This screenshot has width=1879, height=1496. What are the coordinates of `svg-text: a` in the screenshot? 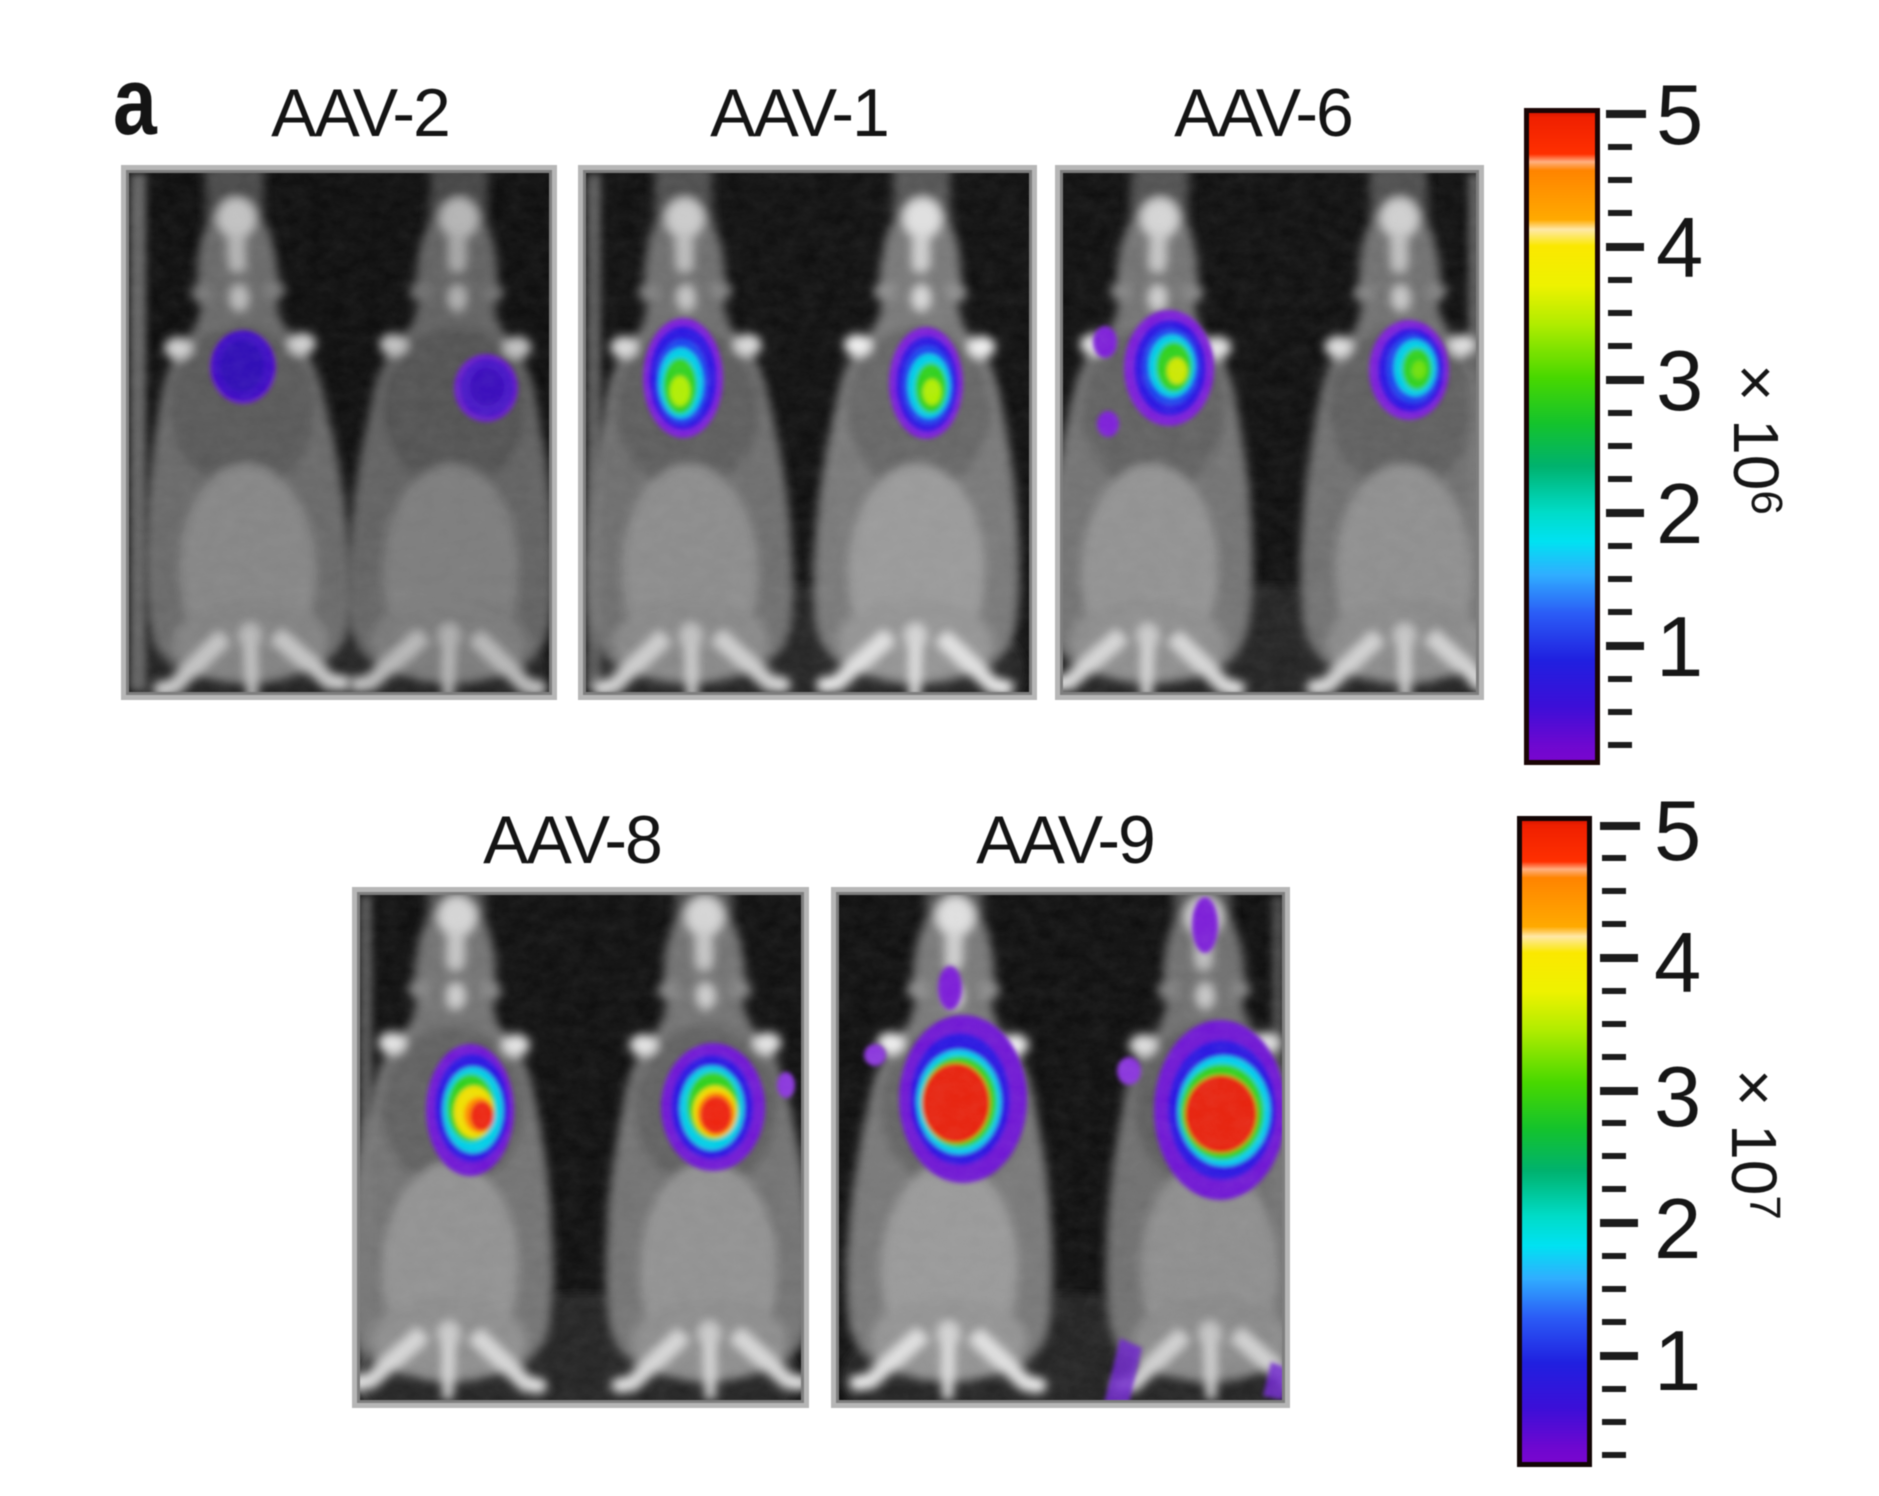 It's located at (135, 101).